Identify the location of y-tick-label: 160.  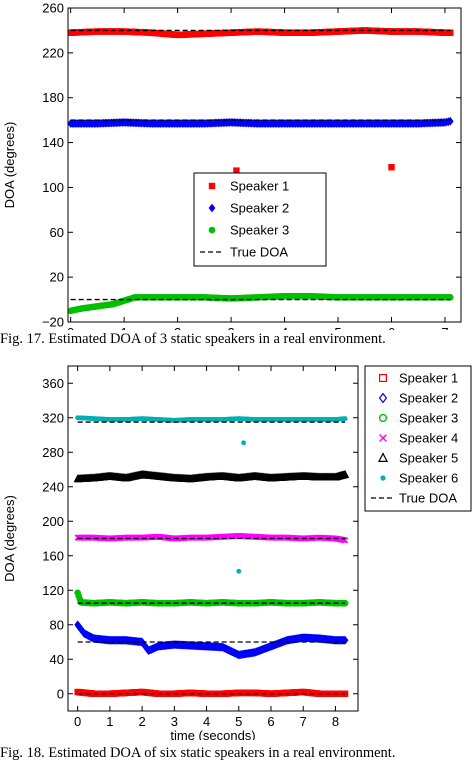
(53, 555).